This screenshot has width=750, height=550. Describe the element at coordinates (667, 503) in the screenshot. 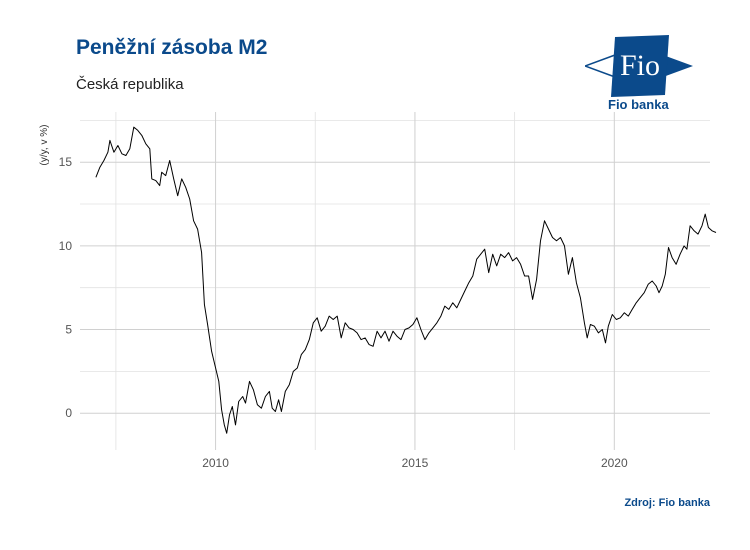

I see `source-note: Zdroj: Fio banka` at that location.